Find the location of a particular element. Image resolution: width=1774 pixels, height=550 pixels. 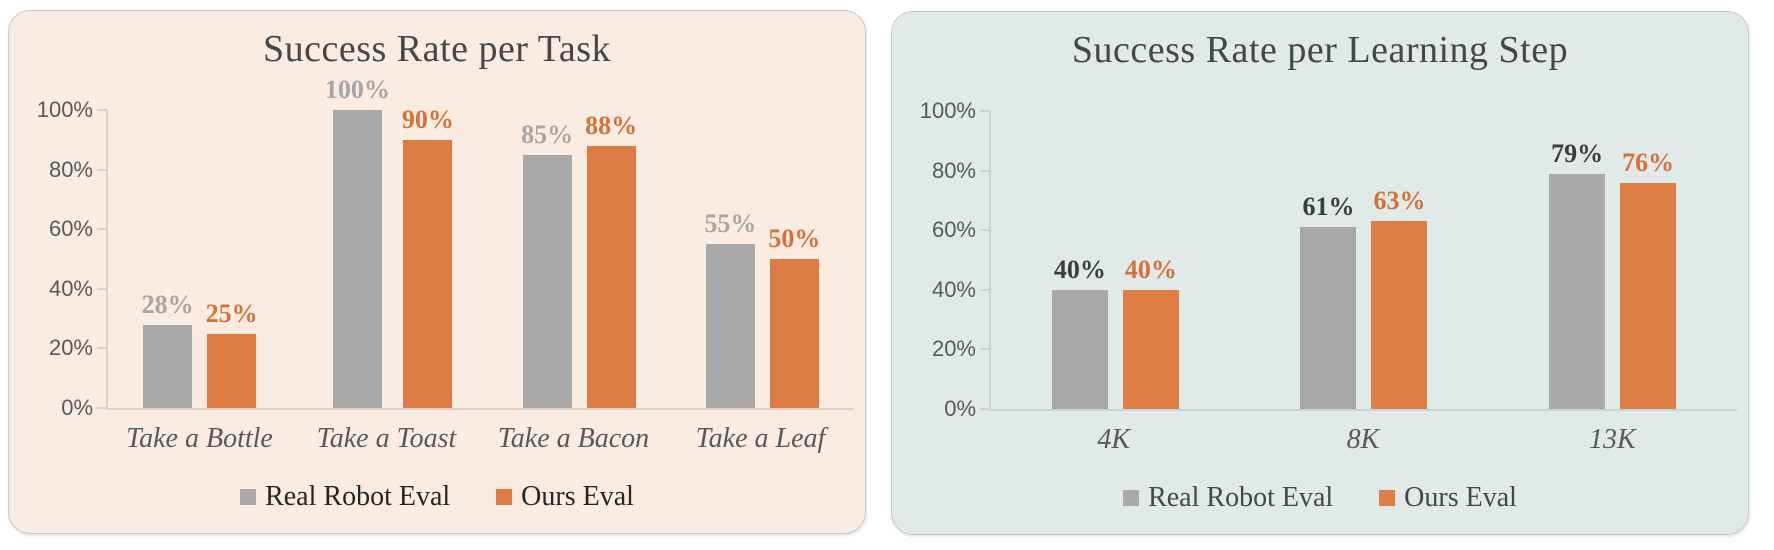

bar-column: 100% is located at coordinates (357, 242).